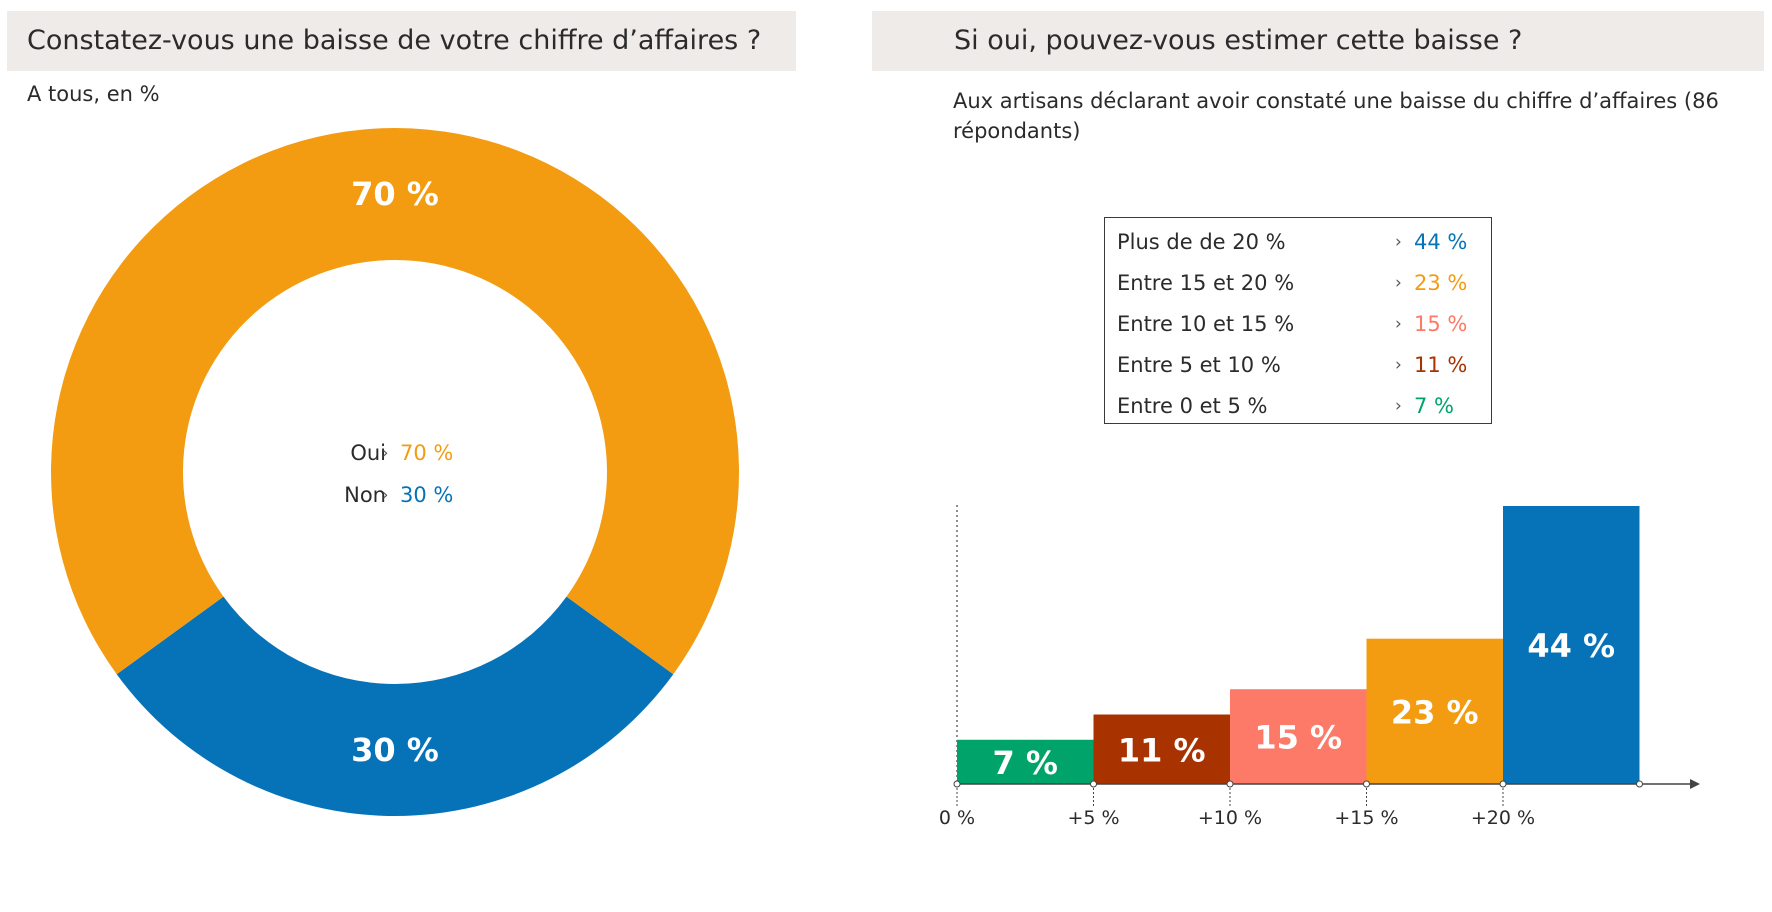  I want to click on legend-value: 23 %, so click(1441, 283).